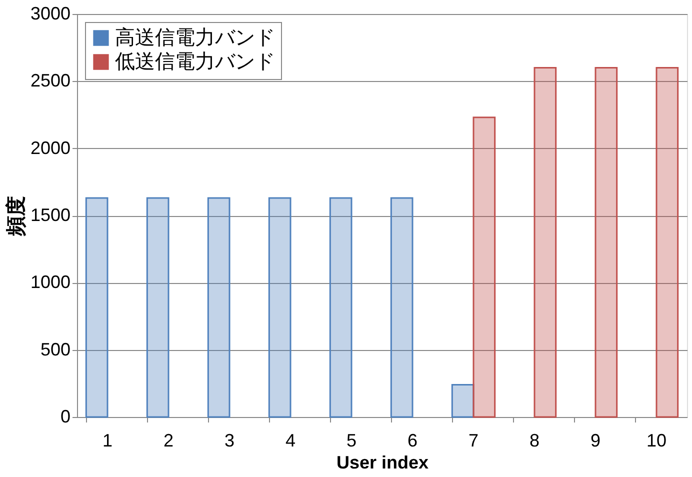 The height and width of the screenshot is (477, 692). Describe the element at coordinates (107, 440) in the screenshot. I see `x-tick-label: 1` at that location.